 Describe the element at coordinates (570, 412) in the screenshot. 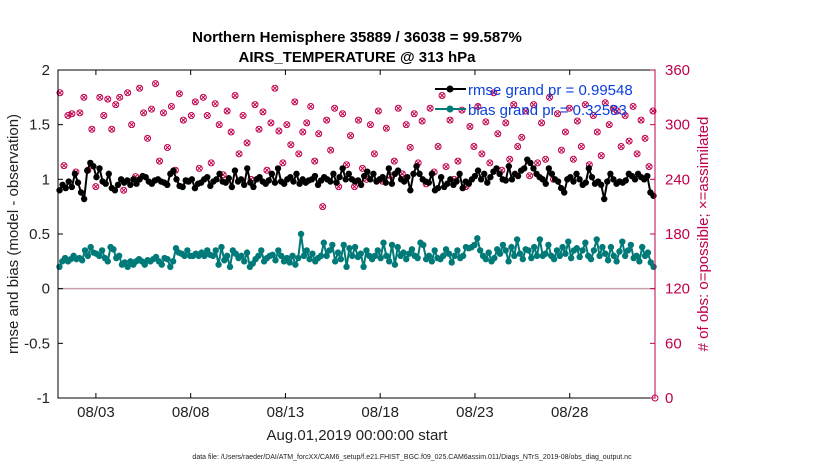

I see `x-tick-label: 08/28` at that location.